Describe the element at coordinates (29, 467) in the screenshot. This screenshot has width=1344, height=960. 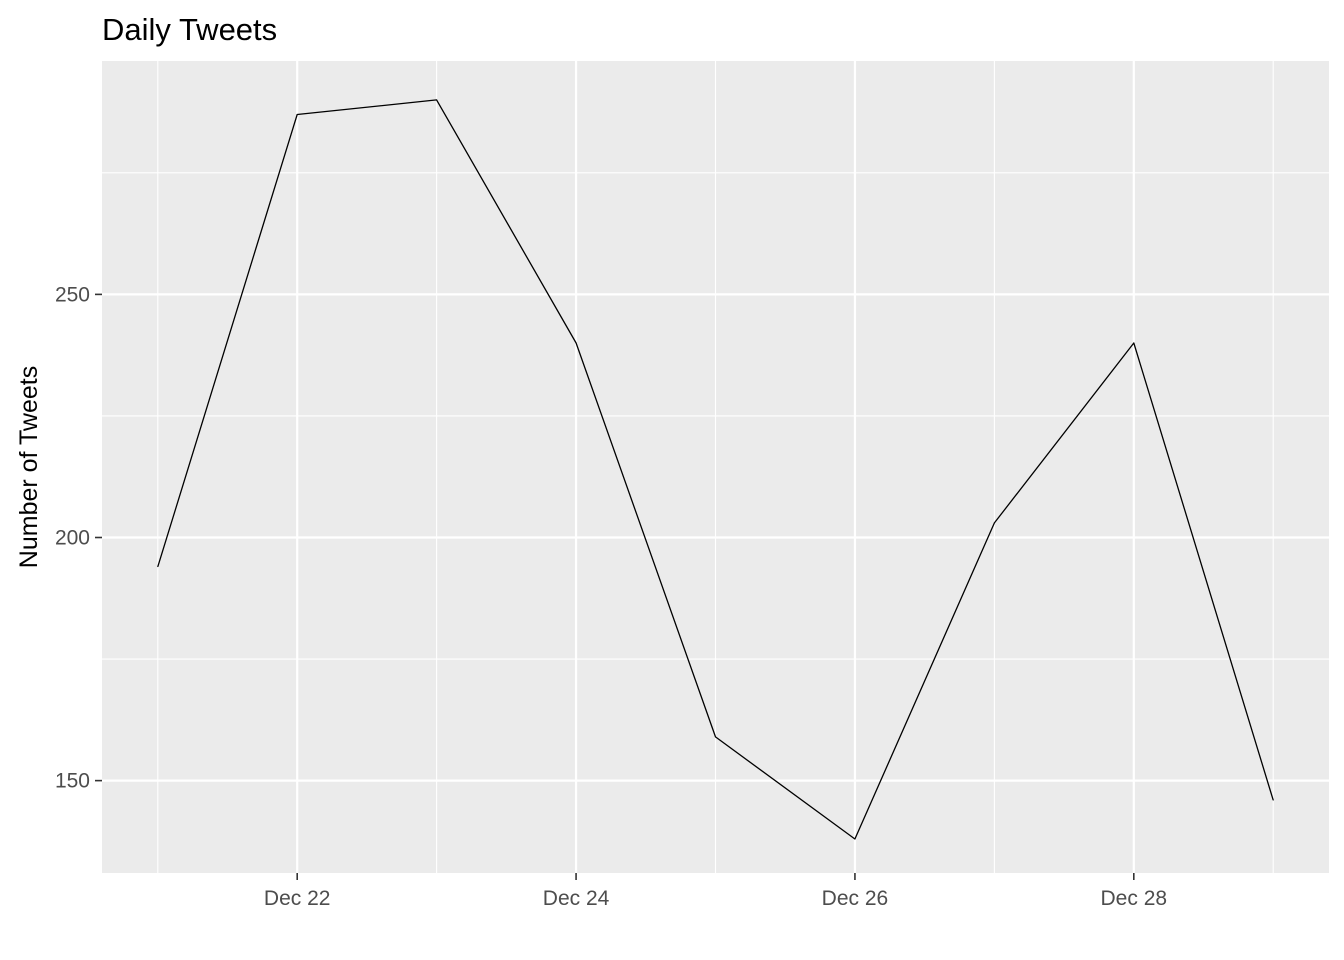
I see `y-axis-label: Number of Tweets` at that location.